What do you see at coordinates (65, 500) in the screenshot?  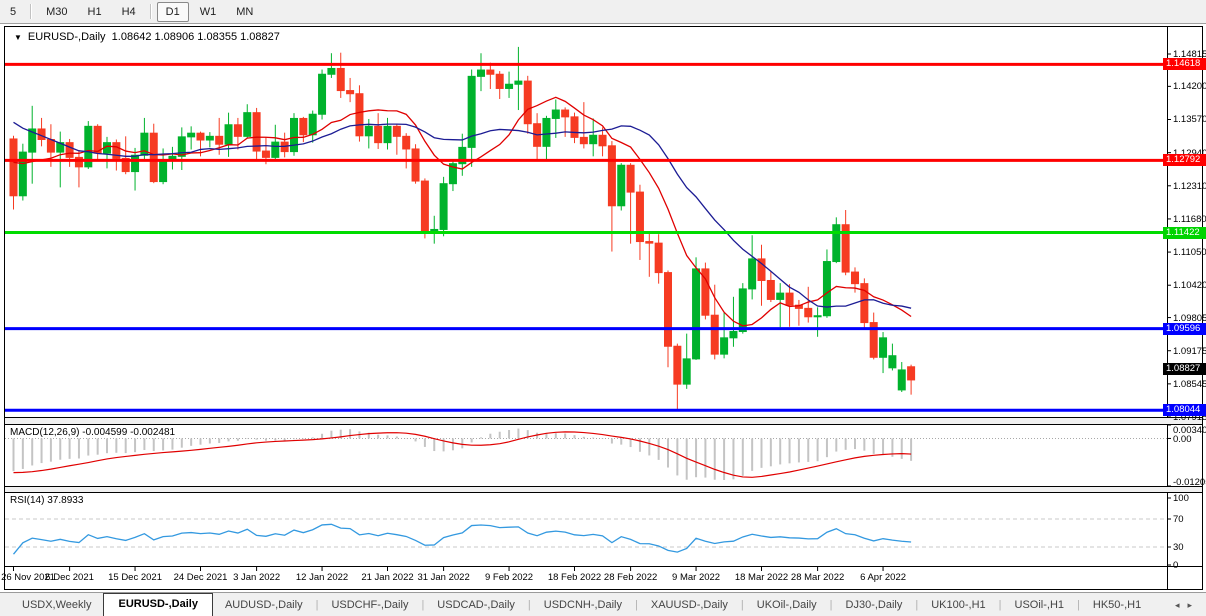 I see `rsi-value: 37.8933` at bounding box center [65, 500].